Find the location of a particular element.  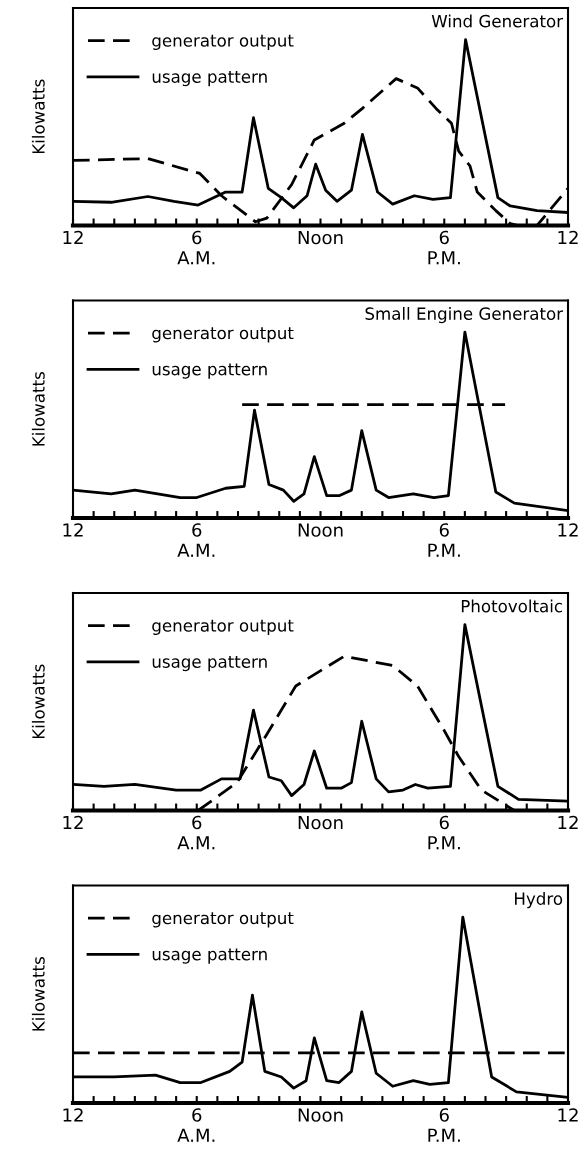

chart-title: Hydro is located at coordinates (539, 900).